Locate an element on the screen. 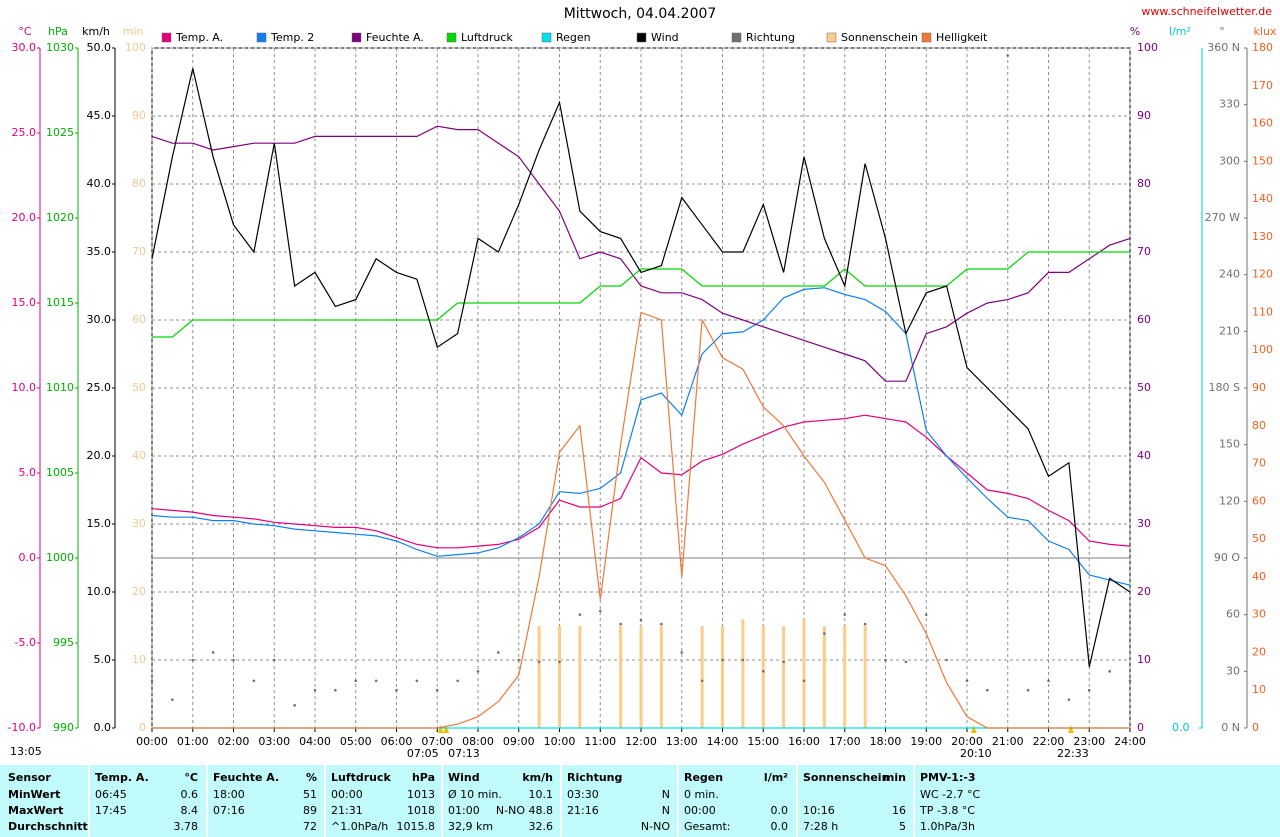 The image size is (1280, 837). updated-time: 13:05 is located at coordinates (26, 751).